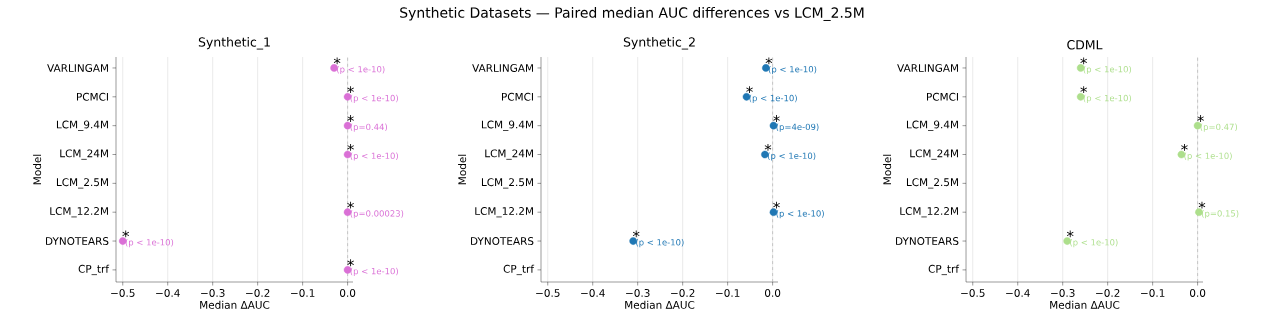 The height and width of the screenshot is (330, 1264). I want to click on annotation: (p=0.47), so click(1219, 127).